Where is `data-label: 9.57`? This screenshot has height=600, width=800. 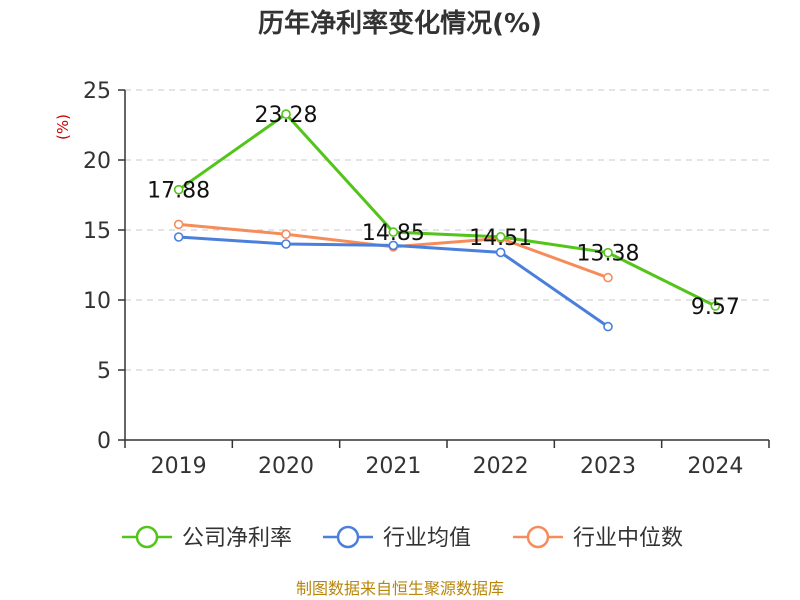 data-label: 9.57 is located at coordinates (715, 307).